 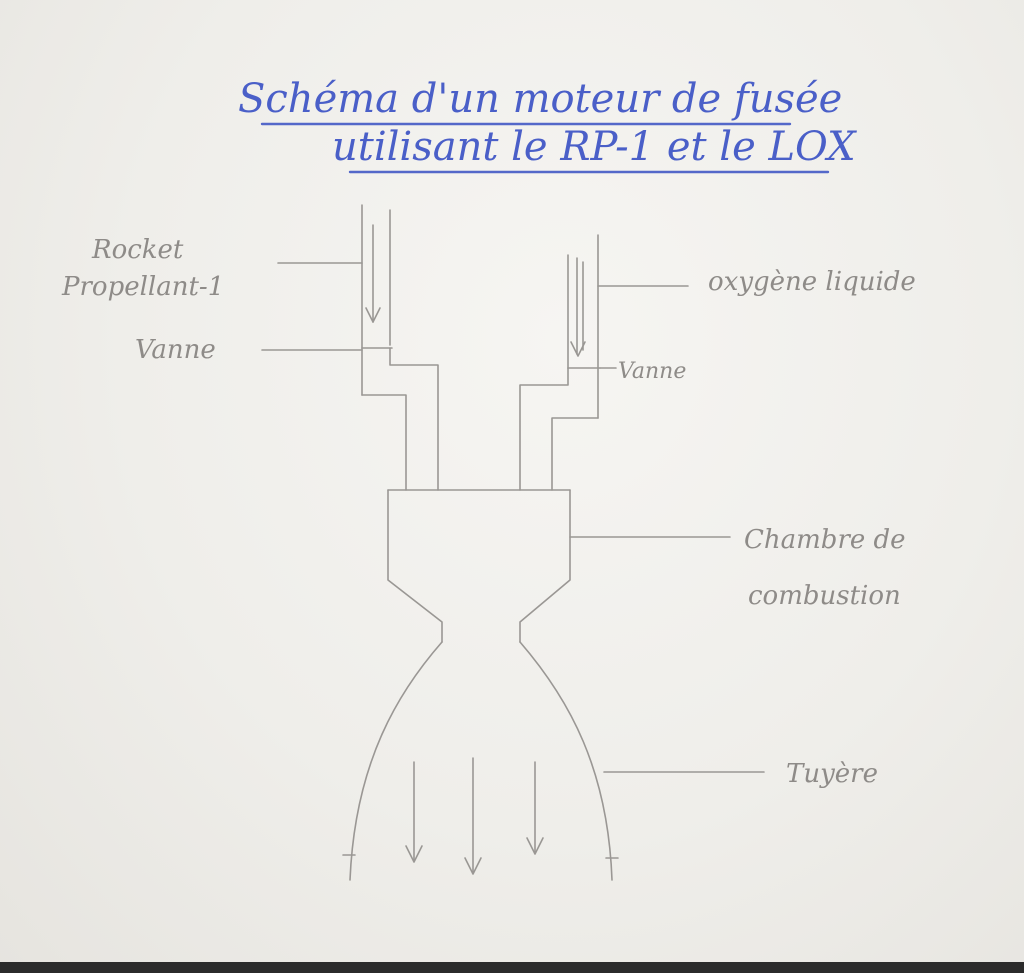 What do you see at coordinates (825, 540) in the screenshot?
I see `label-chamber-line1: Chambre de` at bounding box center [825, 540].